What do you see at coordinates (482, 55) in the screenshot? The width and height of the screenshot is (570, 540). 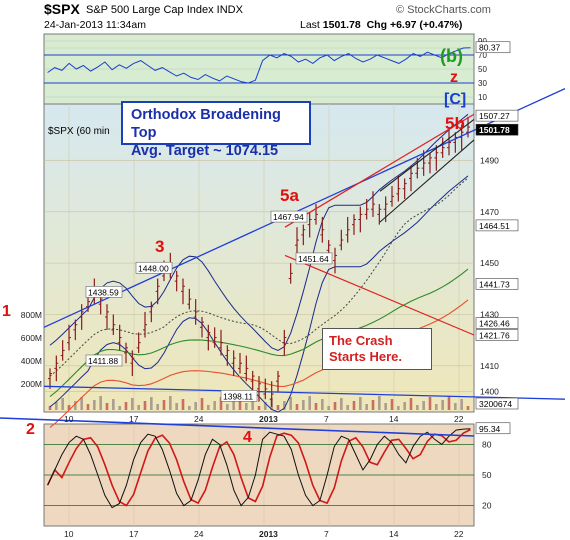 I see `rsi-tick-label: 70` at bounding box center [482, 55].